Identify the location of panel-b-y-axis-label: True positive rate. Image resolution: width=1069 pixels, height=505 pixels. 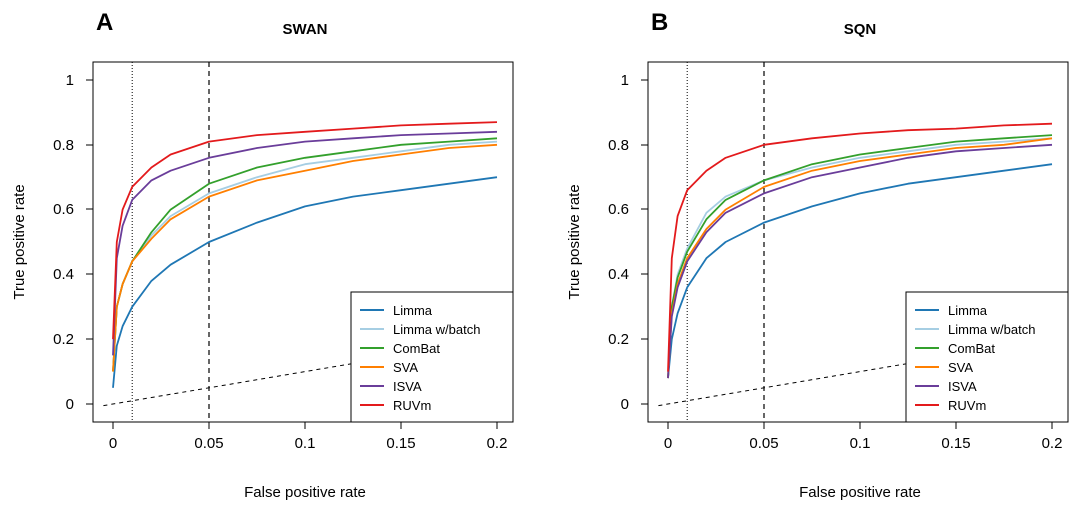
(574, 241).